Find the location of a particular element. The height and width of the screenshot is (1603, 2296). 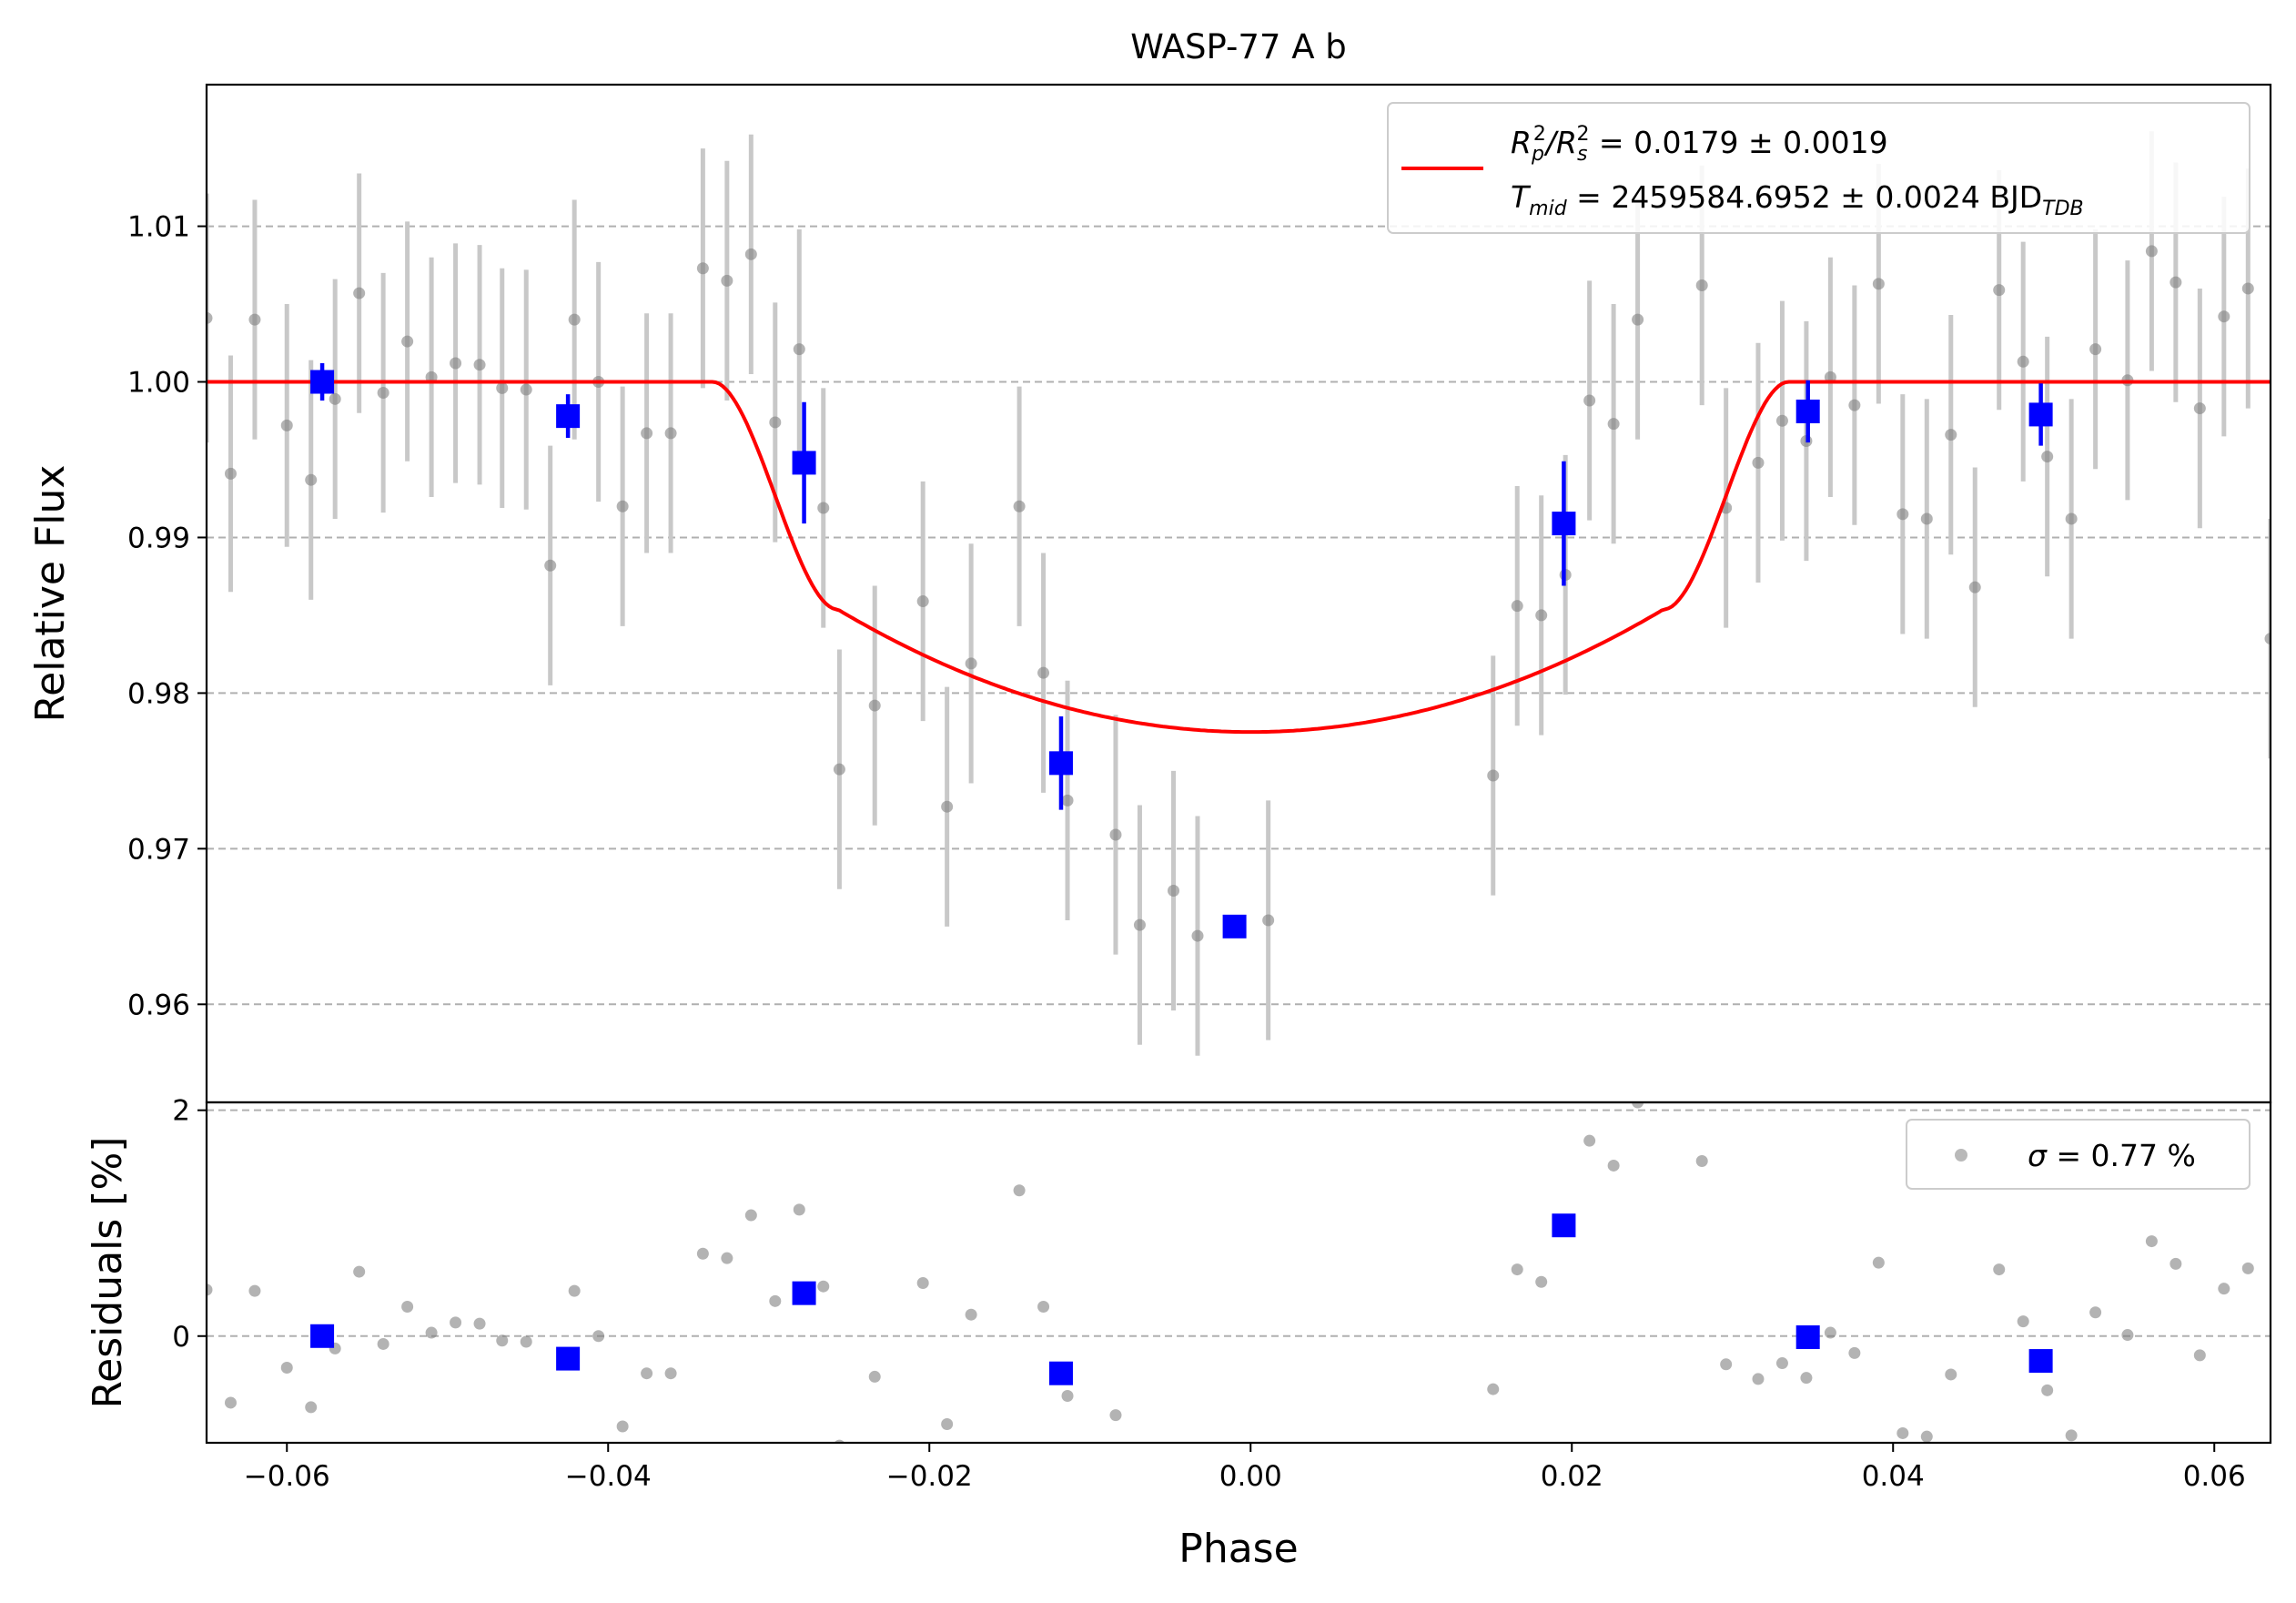

y-axis-label-top: Relative Flux is located at coordinates (51, 594).